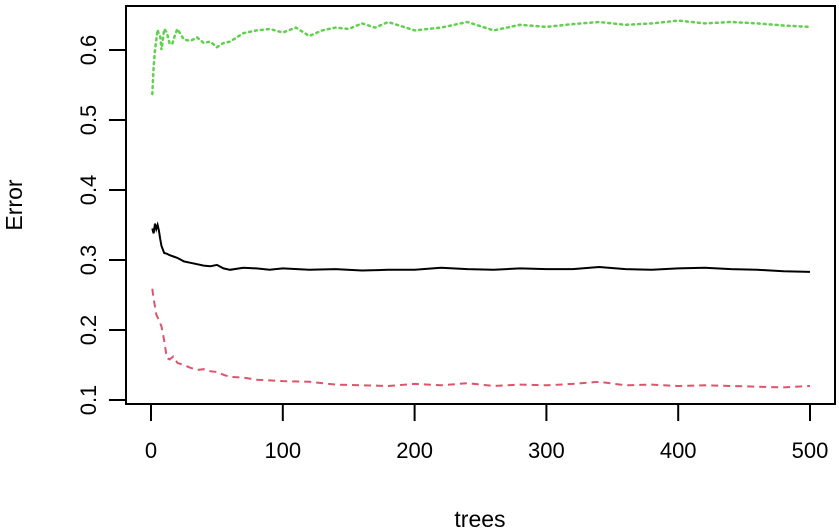 Image resolution: width=839 pixels, height=532 pixels. Describe the element at coordinates (481, 247) in the screenshot. I see `series-line-oob` at that location.